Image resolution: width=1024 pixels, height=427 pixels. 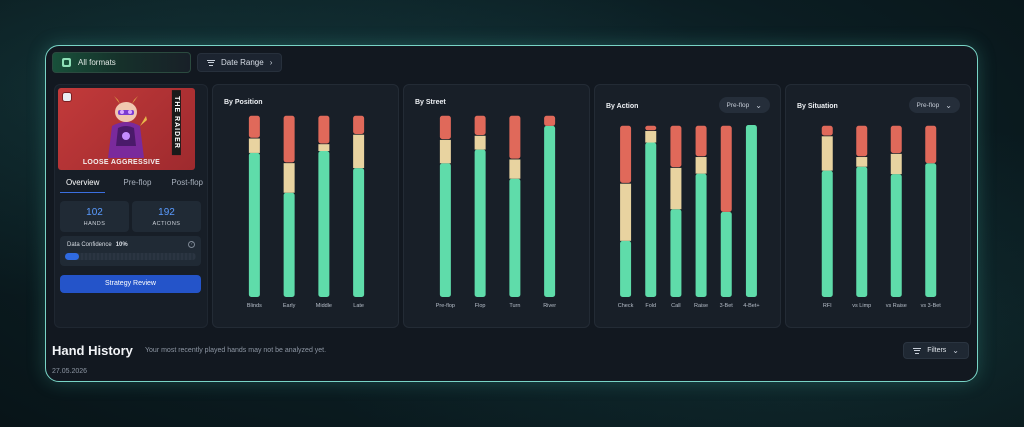 What do you see at coordinates (130, 256) in the screenshot?
I see `confidence-progress-bar` at bounding box center [130, 256].